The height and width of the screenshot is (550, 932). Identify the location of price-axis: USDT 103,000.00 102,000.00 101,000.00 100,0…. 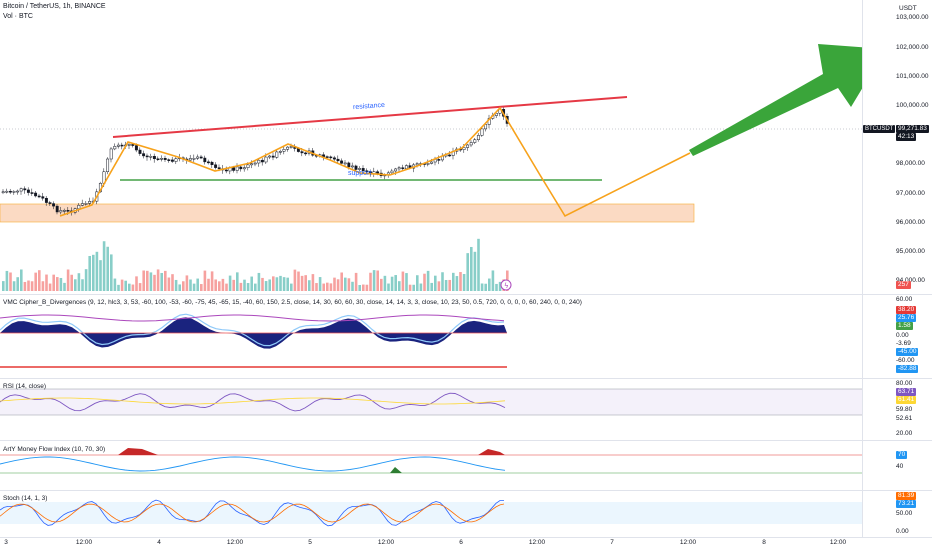
(897, 269).